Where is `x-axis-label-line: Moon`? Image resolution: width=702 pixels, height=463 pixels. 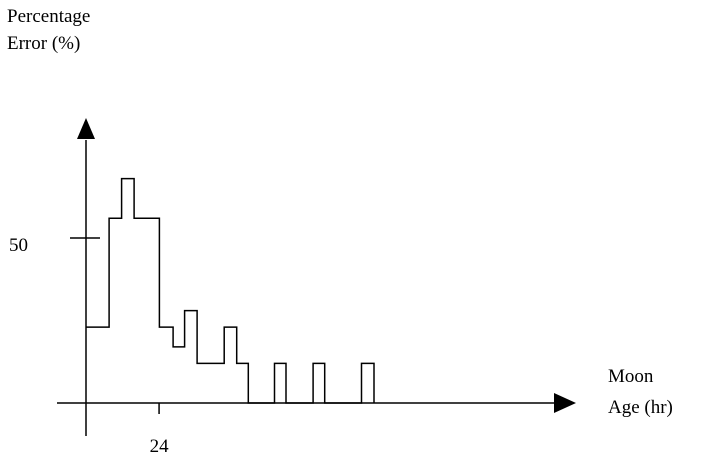
x-axis-label-line: Moon is located at coordinates (631, 376).